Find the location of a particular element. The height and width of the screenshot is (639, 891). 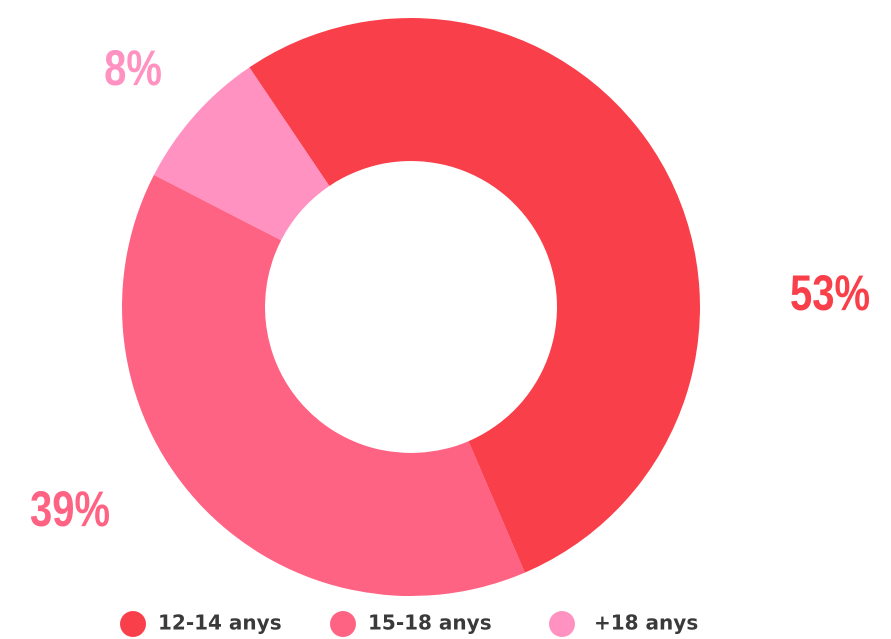

legend-label: 15-18 anys is located at coordinates (430, 623).